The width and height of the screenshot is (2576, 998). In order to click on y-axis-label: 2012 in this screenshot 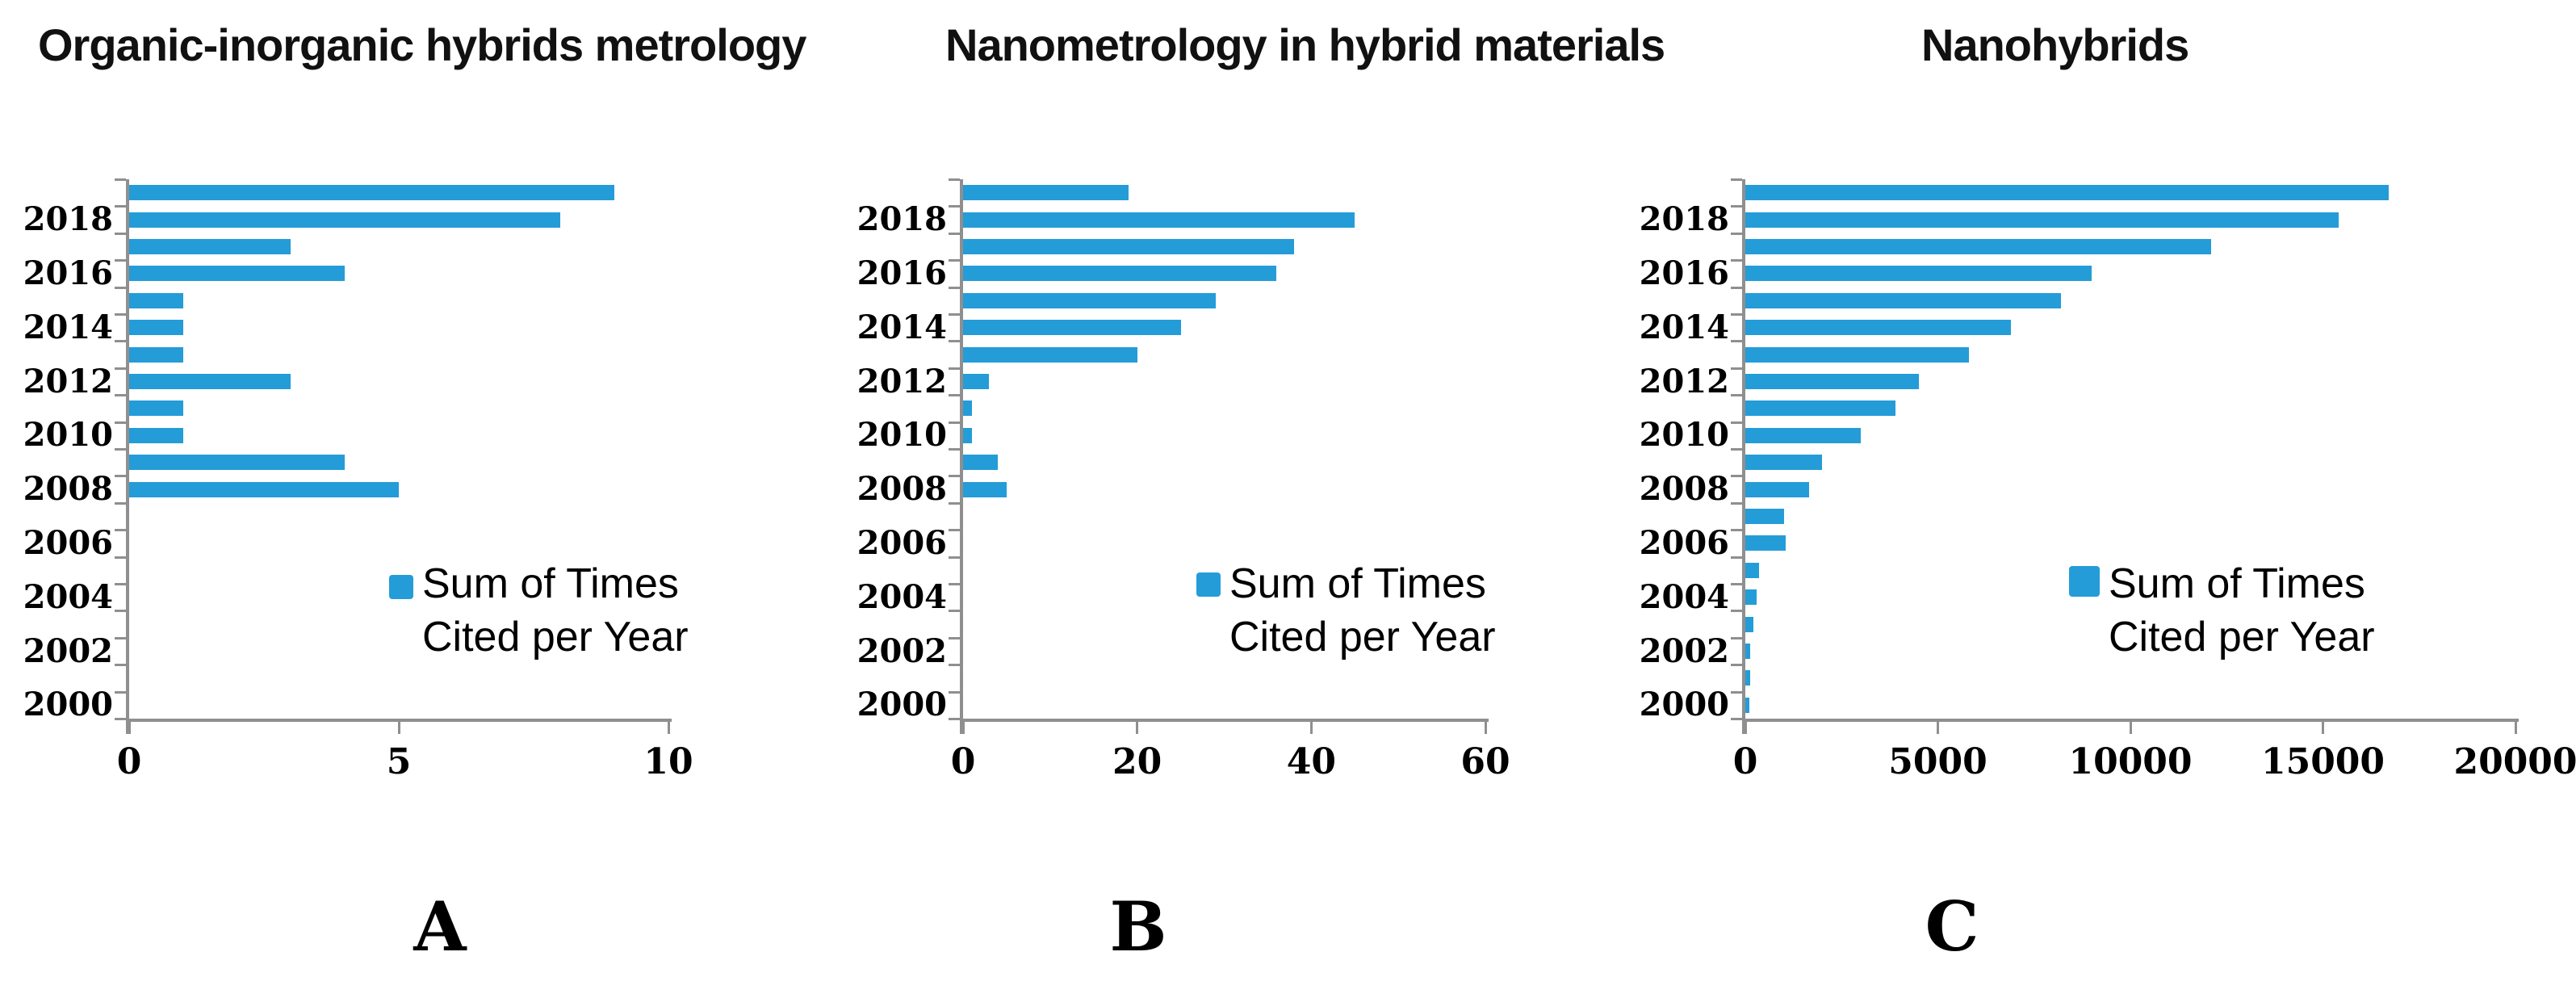, I will do `click(1684, 381)`.